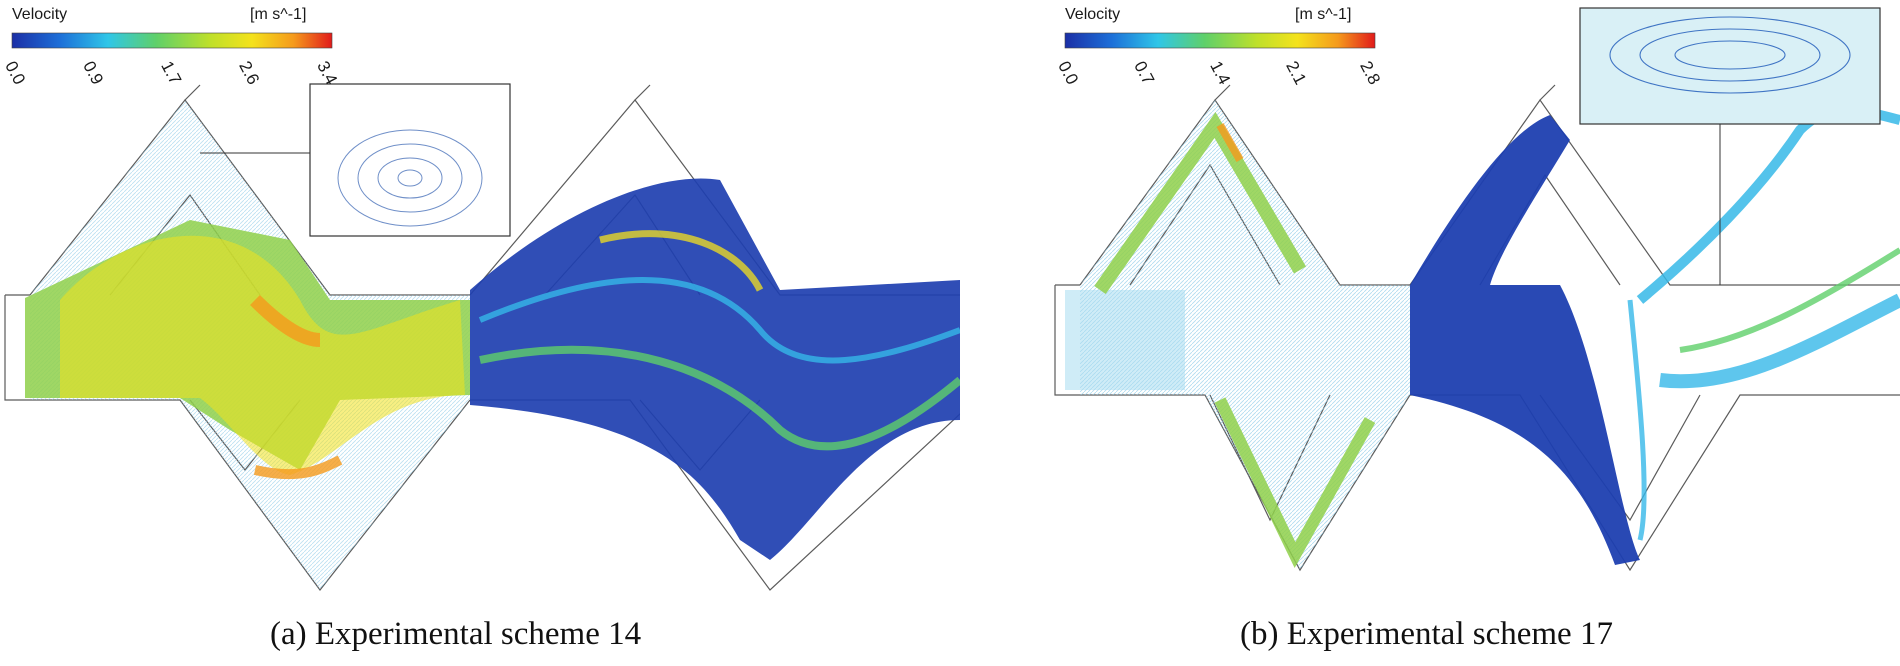 Image resolution: width=1900 pixels, height=666 pixels. I want to click on streamline-bundle-a, so click(715, 369).